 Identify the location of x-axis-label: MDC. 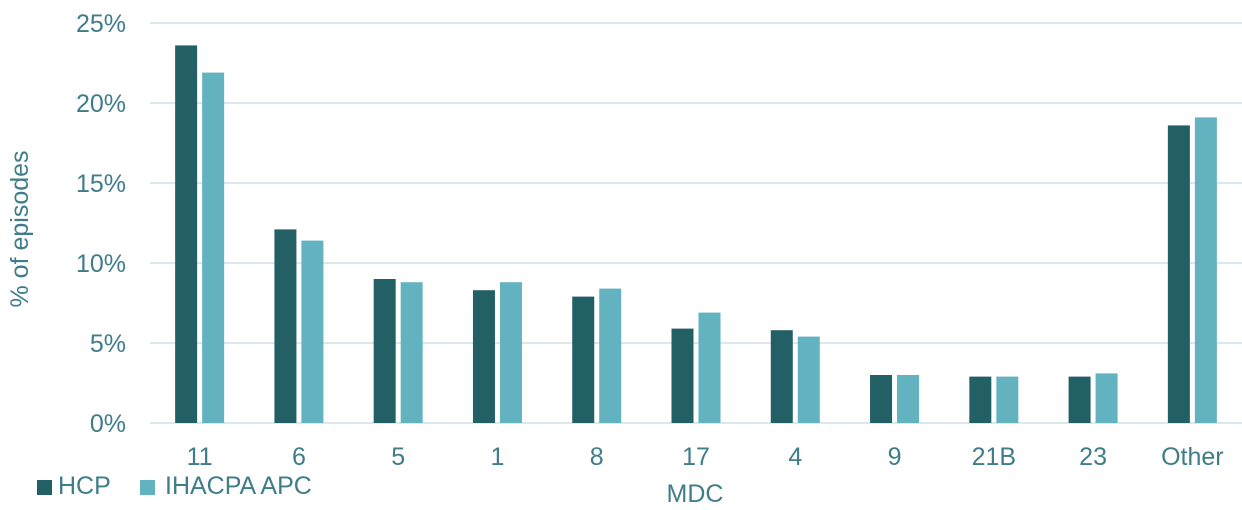
(695, 494).